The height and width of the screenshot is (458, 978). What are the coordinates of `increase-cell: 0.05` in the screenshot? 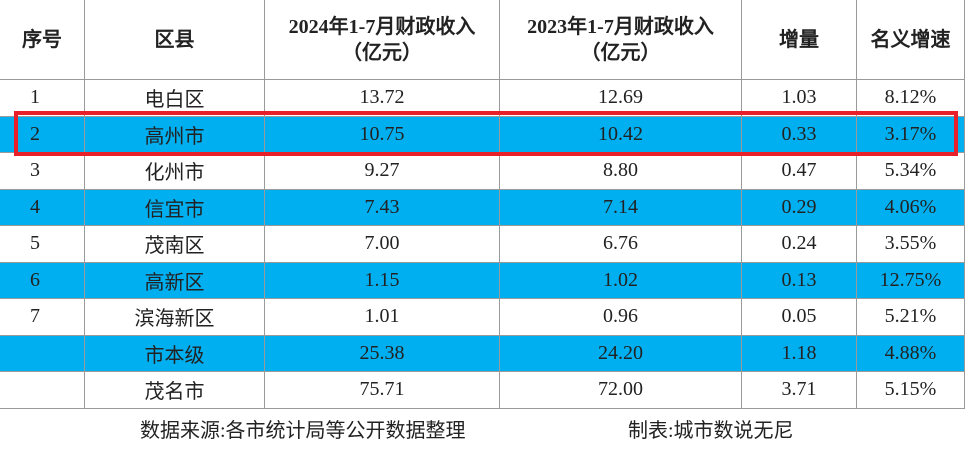 It's located at (799, 317).